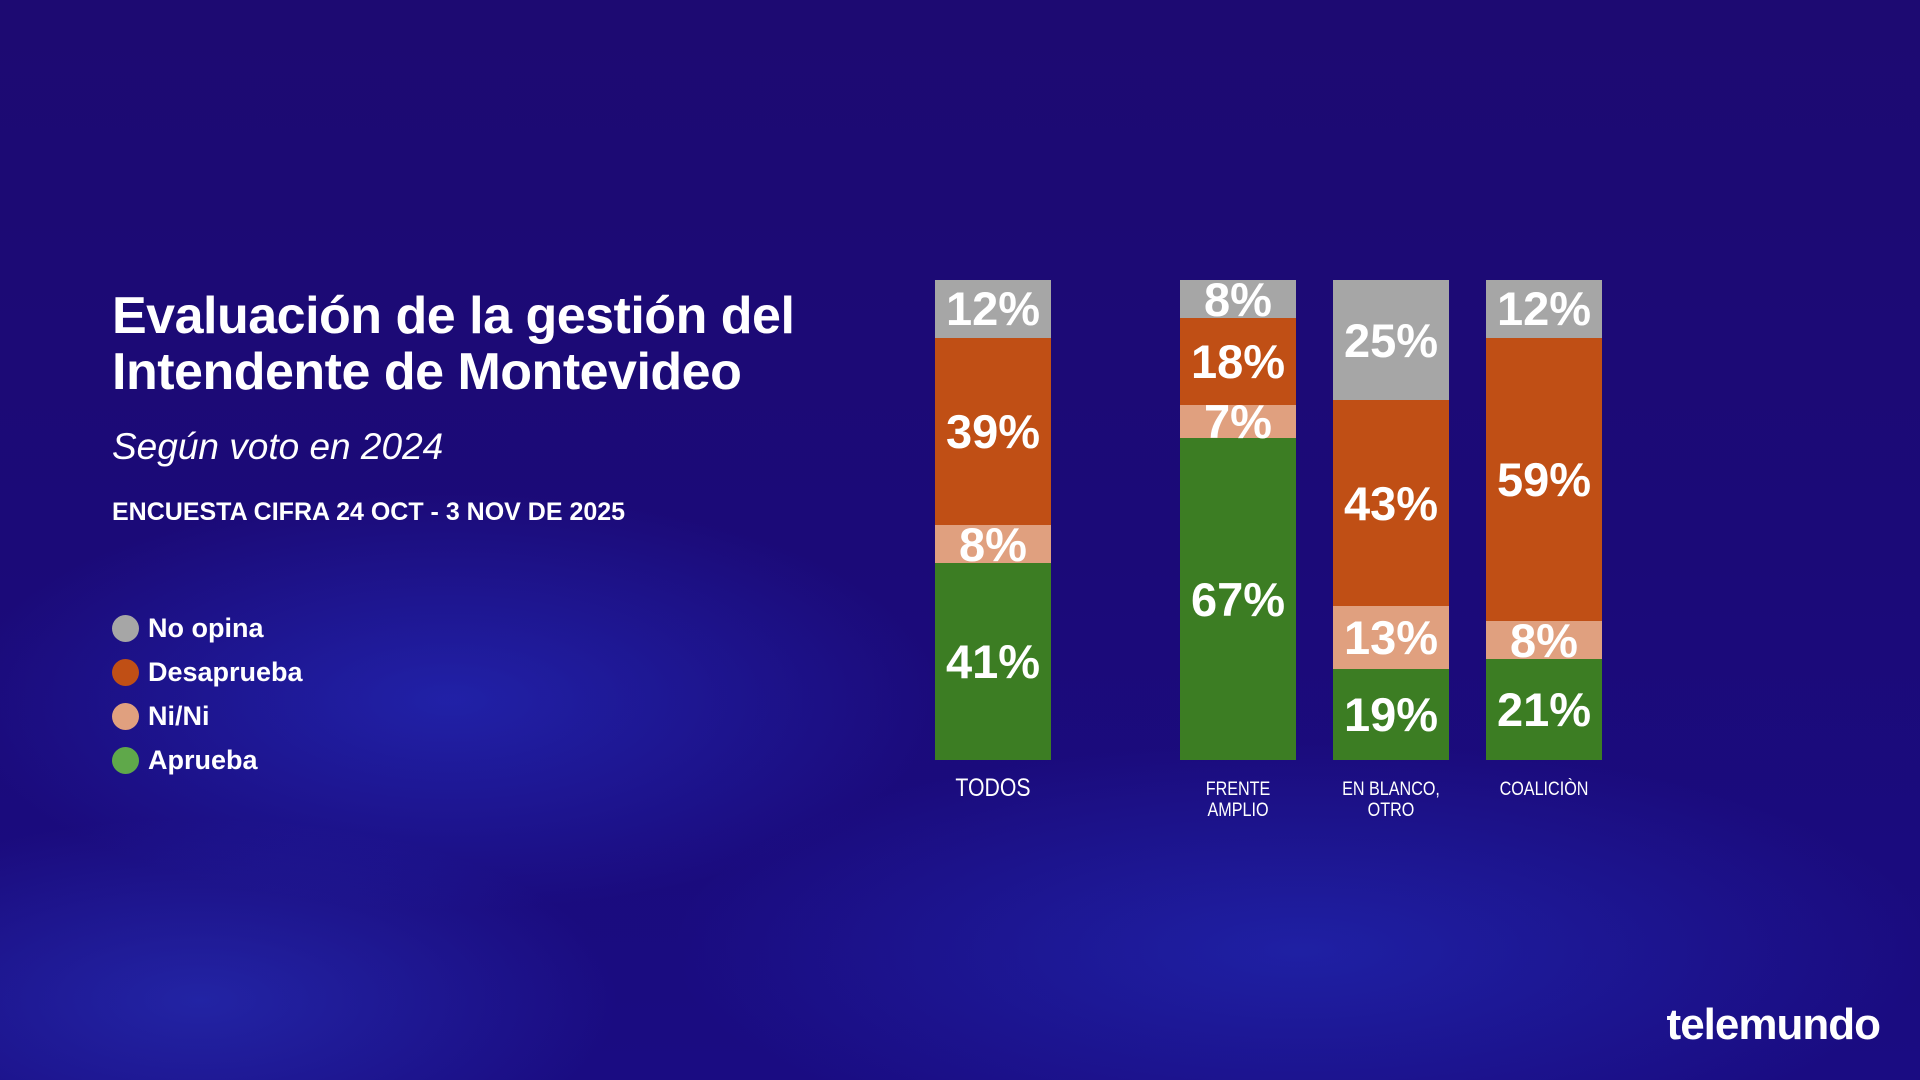  I want to click on data-label: 13%, so click(1391, 638).